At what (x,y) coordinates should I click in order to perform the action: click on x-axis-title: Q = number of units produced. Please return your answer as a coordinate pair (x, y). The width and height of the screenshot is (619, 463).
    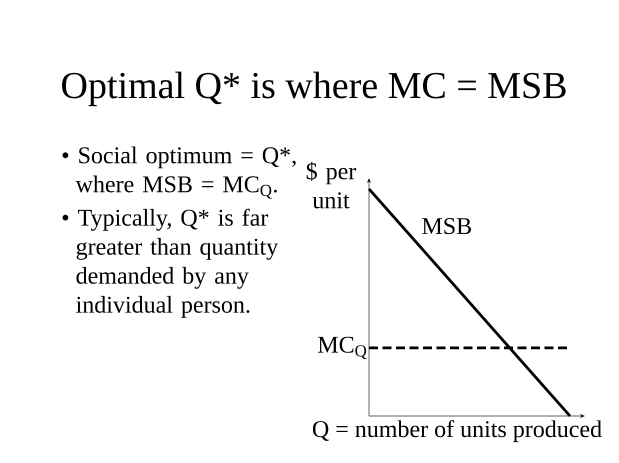
    Looking at the image, I should click on (457, 431).